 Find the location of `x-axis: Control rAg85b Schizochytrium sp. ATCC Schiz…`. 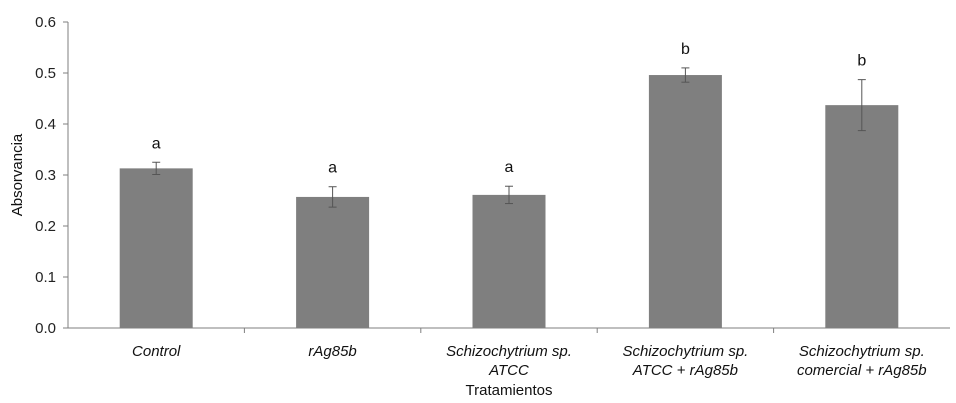

x-axis: Control rAg85b Schizochytrium sp. ATCC Schiz… is located at coordinates (509, 353).